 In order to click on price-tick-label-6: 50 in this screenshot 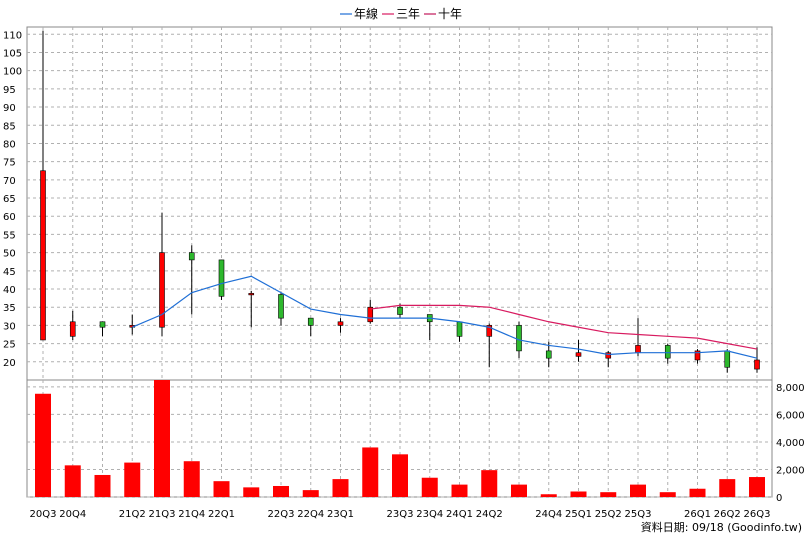, I will do `click(9, 254)`.